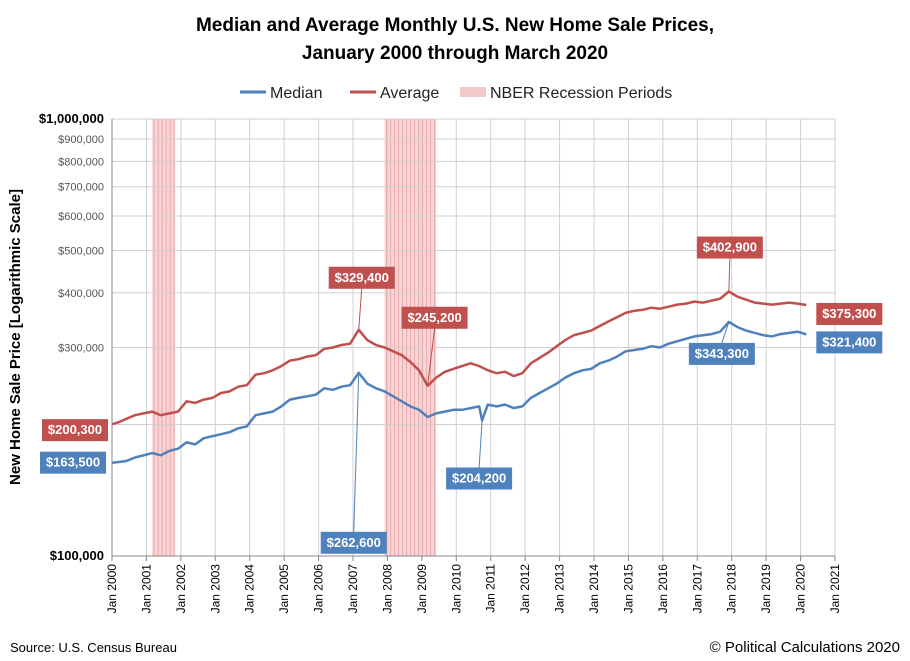 This screenshot has width=910, height=661. What do you see at coordinates (296, 93) in the screenshot?
I see `legend-label: Median` at bounding box center [296, 93].